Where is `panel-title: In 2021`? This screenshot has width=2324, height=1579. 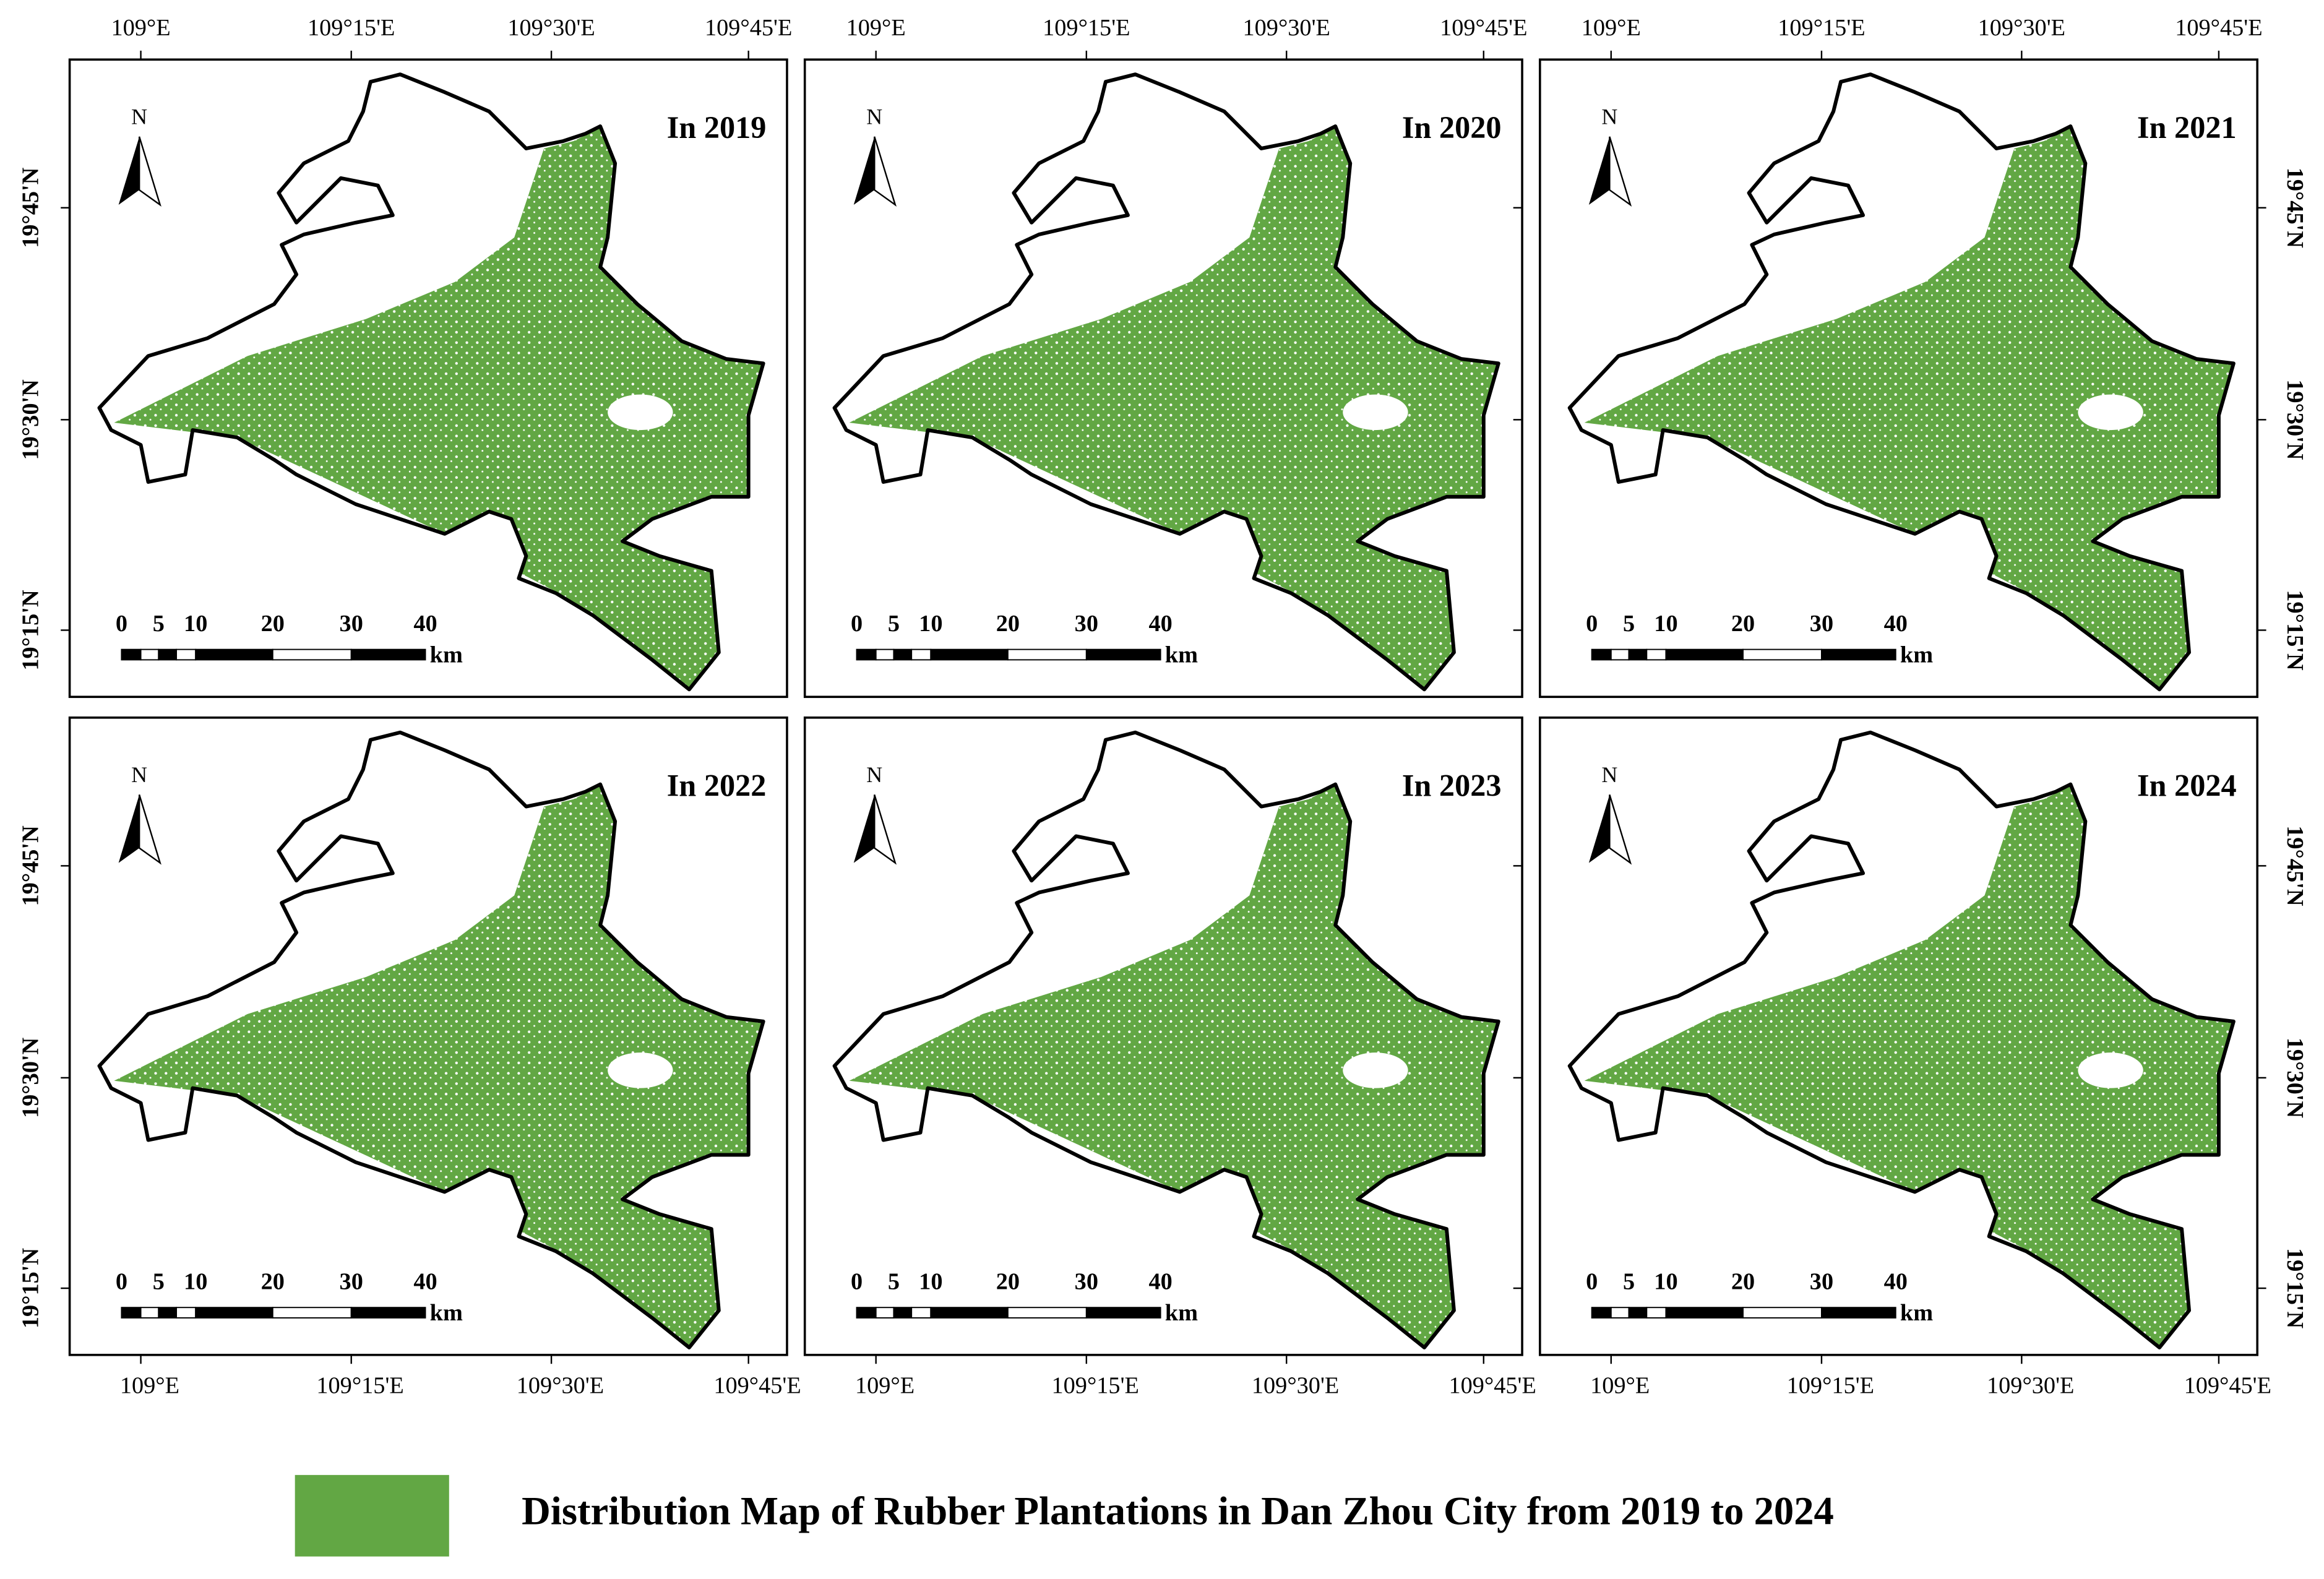
panel-title: In 2021 is located at coordinates (2187, 127).